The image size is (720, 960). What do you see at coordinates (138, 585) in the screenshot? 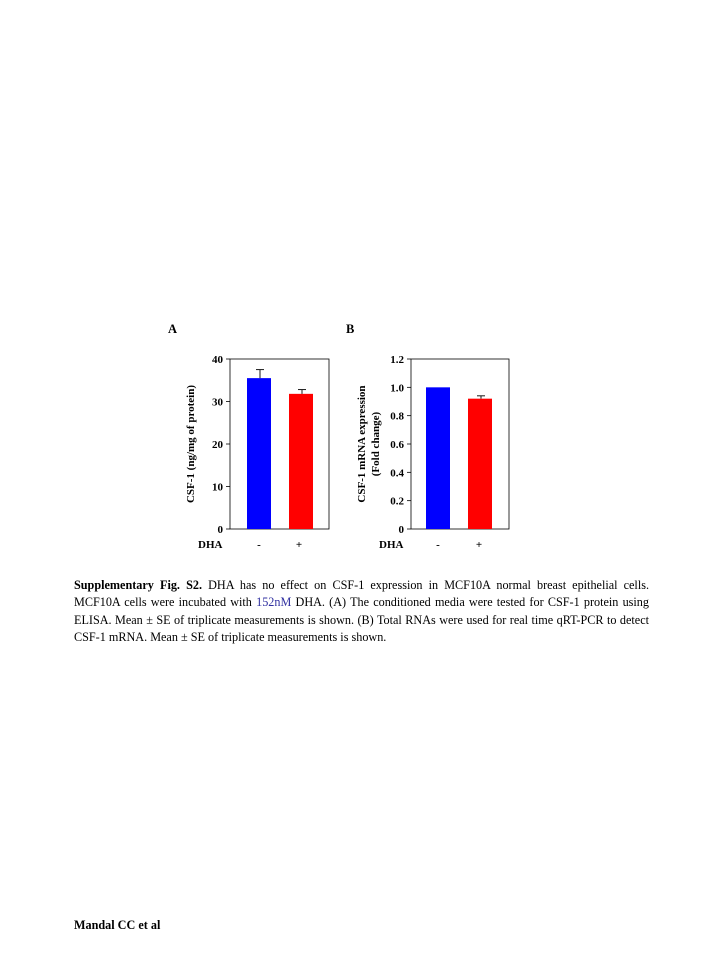
I see `caption-lead: Supplementary Fig. S2.` at bounding box center [138, 585].